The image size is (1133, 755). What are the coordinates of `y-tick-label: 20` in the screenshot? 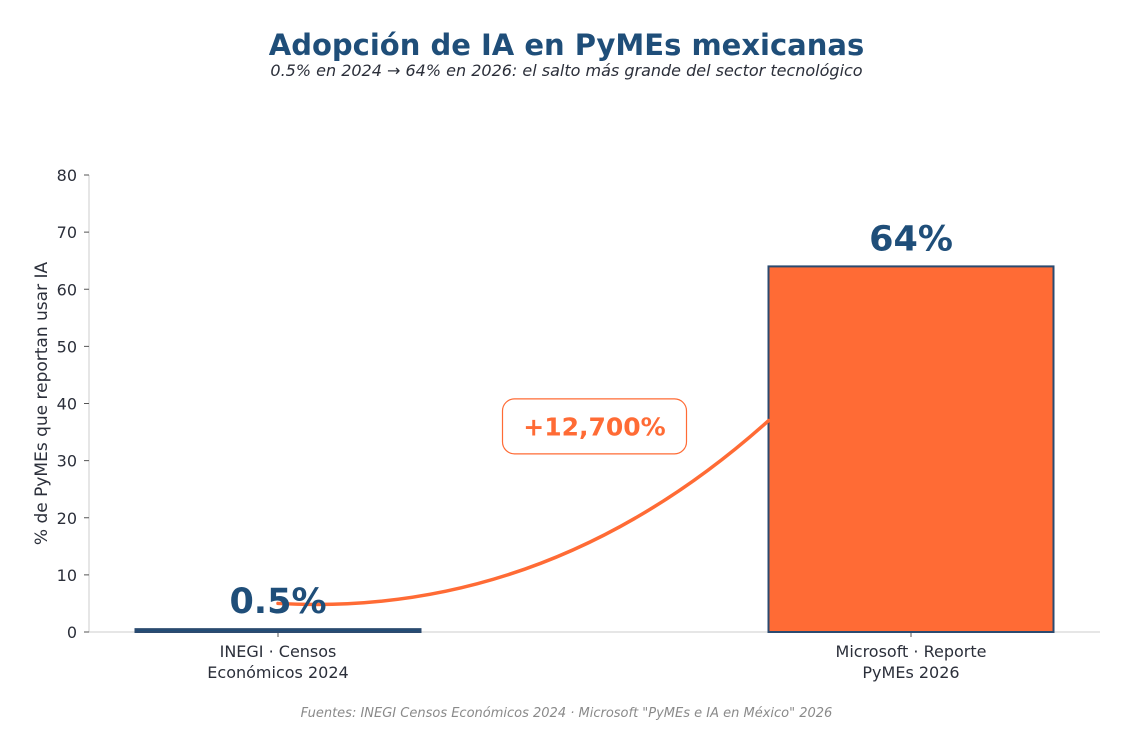 It's located at (67, 518).